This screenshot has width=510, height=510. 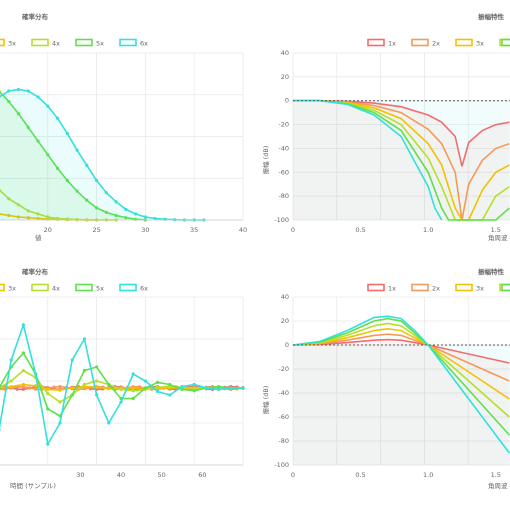 I want to click on series-4x-br, so click(x=401, y=370).